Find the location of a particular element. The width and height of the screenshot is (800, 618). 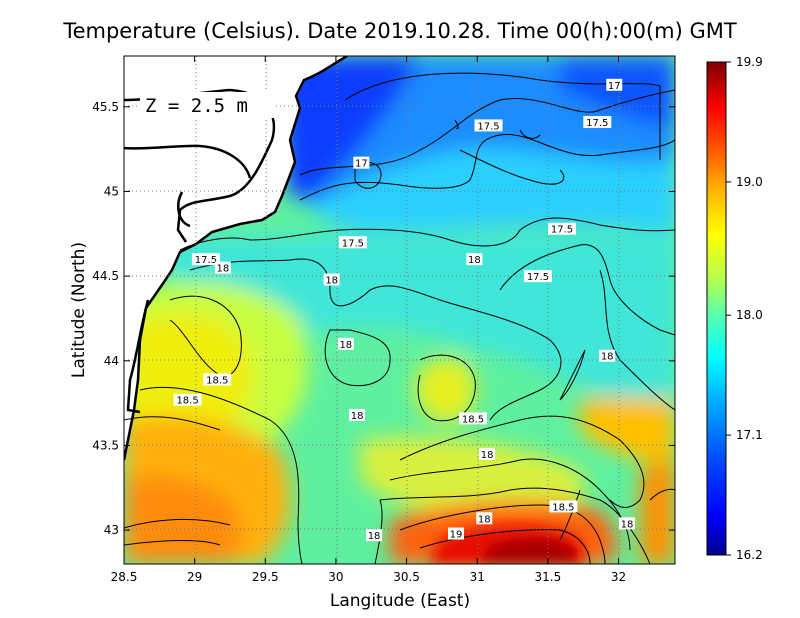

x-tick-label: 32 is located at coordinates (618, 577).